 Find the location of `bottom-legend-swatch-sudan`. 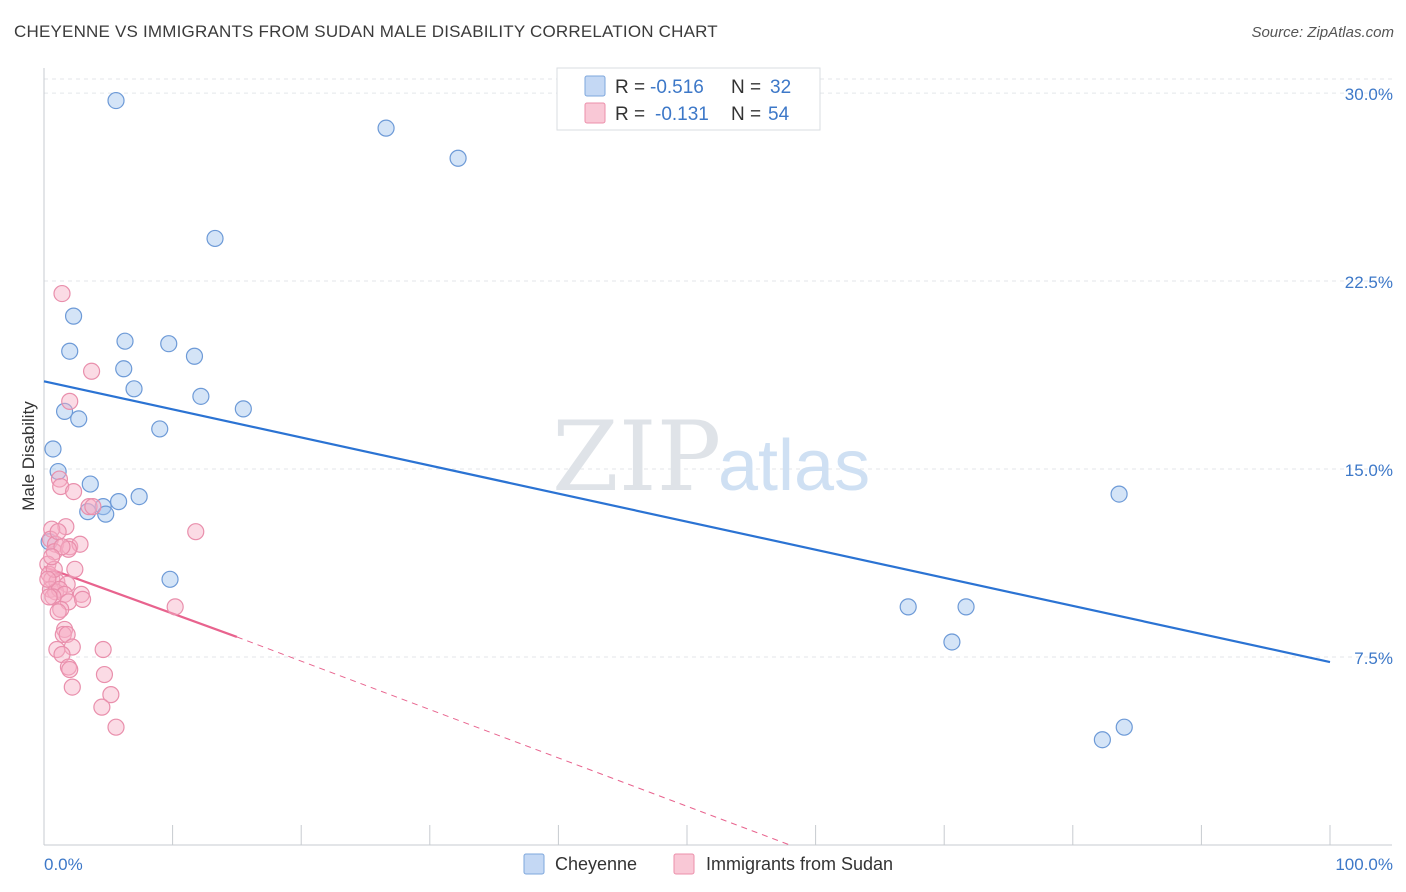

bottom-legend-swatch-sudan is located at coordinates (684, 864).